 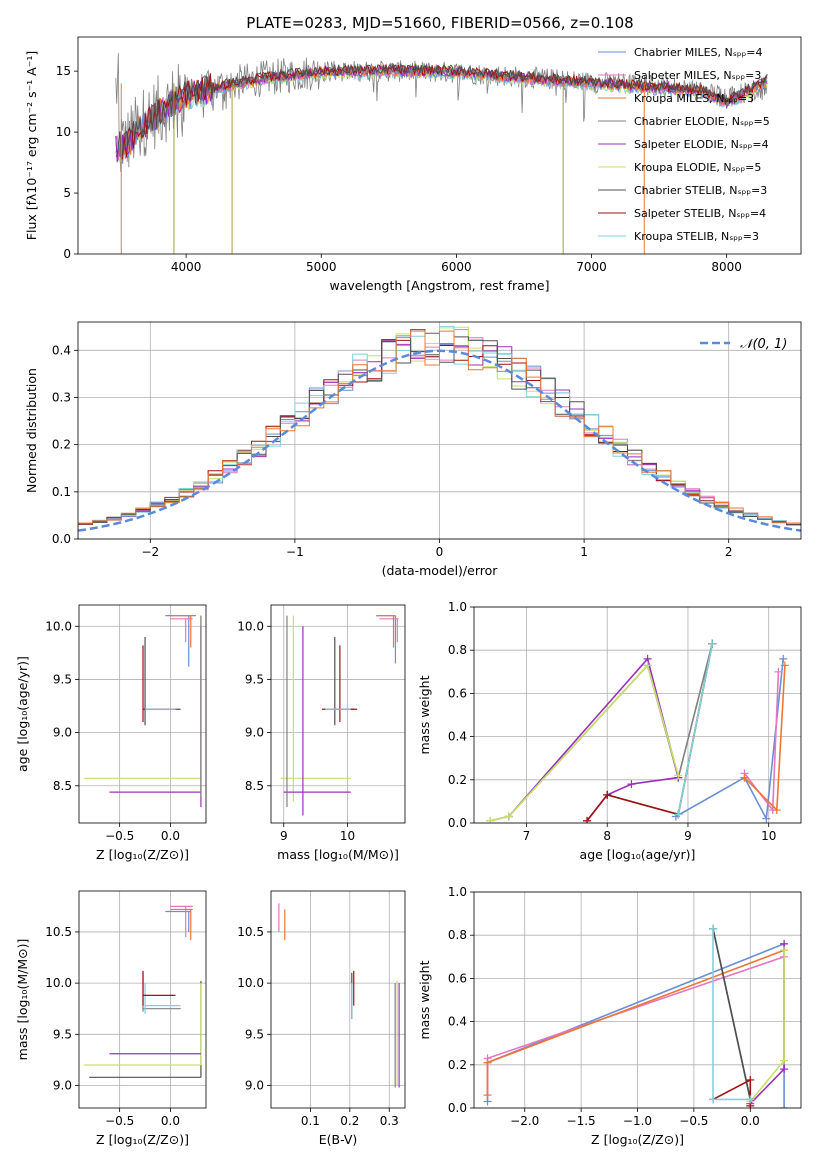 I want to click on marker-chabrier_miles, so click(x=784, y=1106).